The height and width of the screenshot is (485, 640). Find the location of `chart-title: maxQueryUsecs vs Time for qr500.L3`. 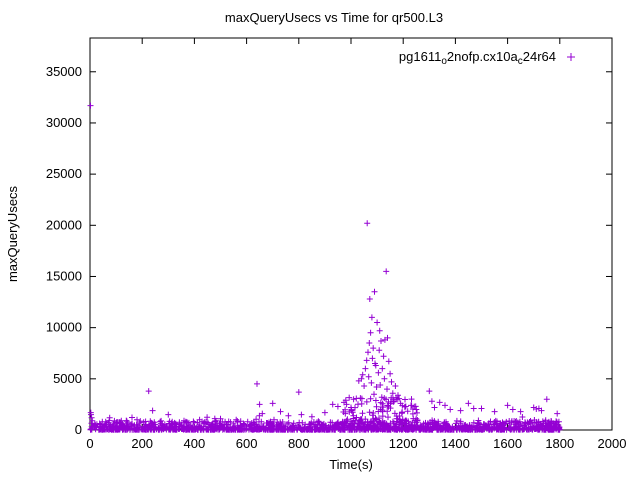

chart-title: maxQueryUsecs vs Time for qr500.L3 is located at coordinates (334, 17).